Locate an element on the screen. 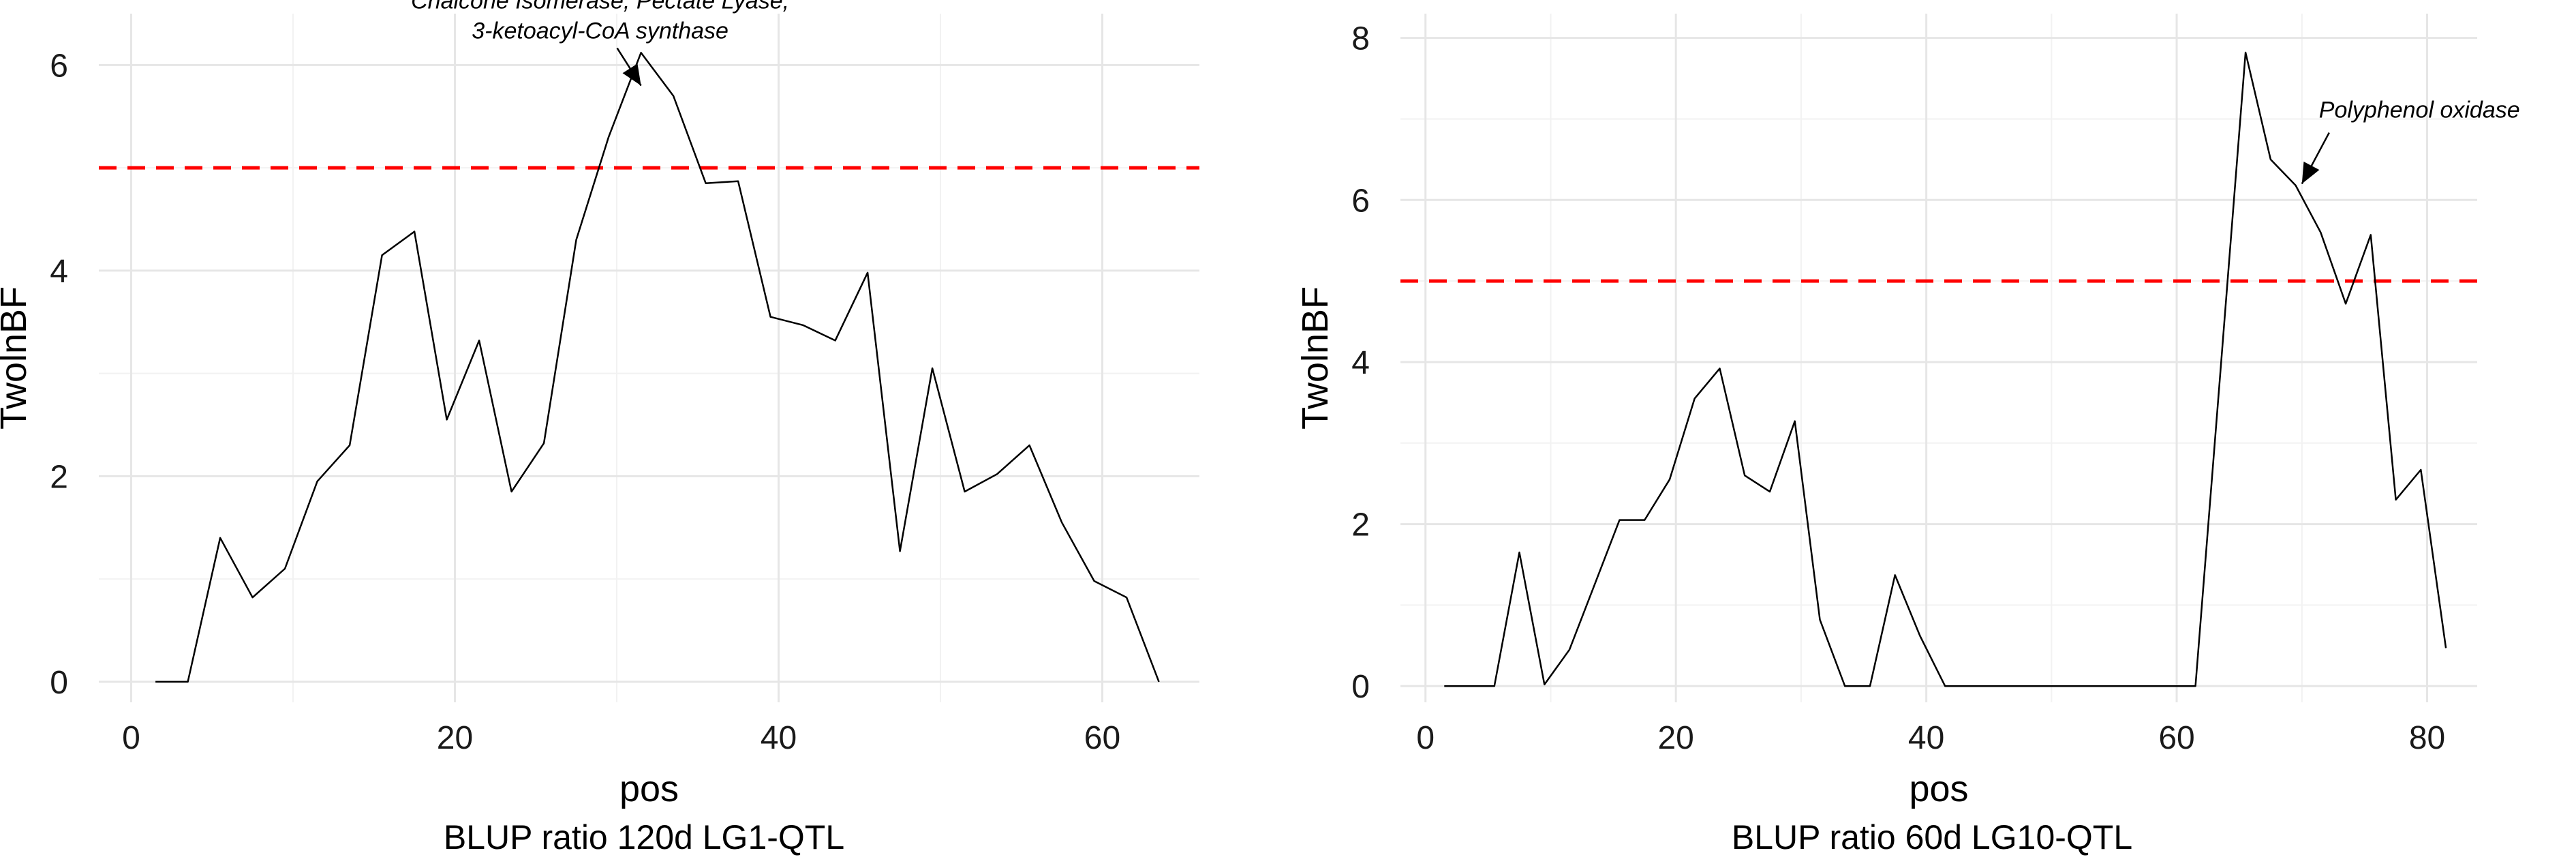  x-tick-label: 80 is located at coordinates (2427, 738).